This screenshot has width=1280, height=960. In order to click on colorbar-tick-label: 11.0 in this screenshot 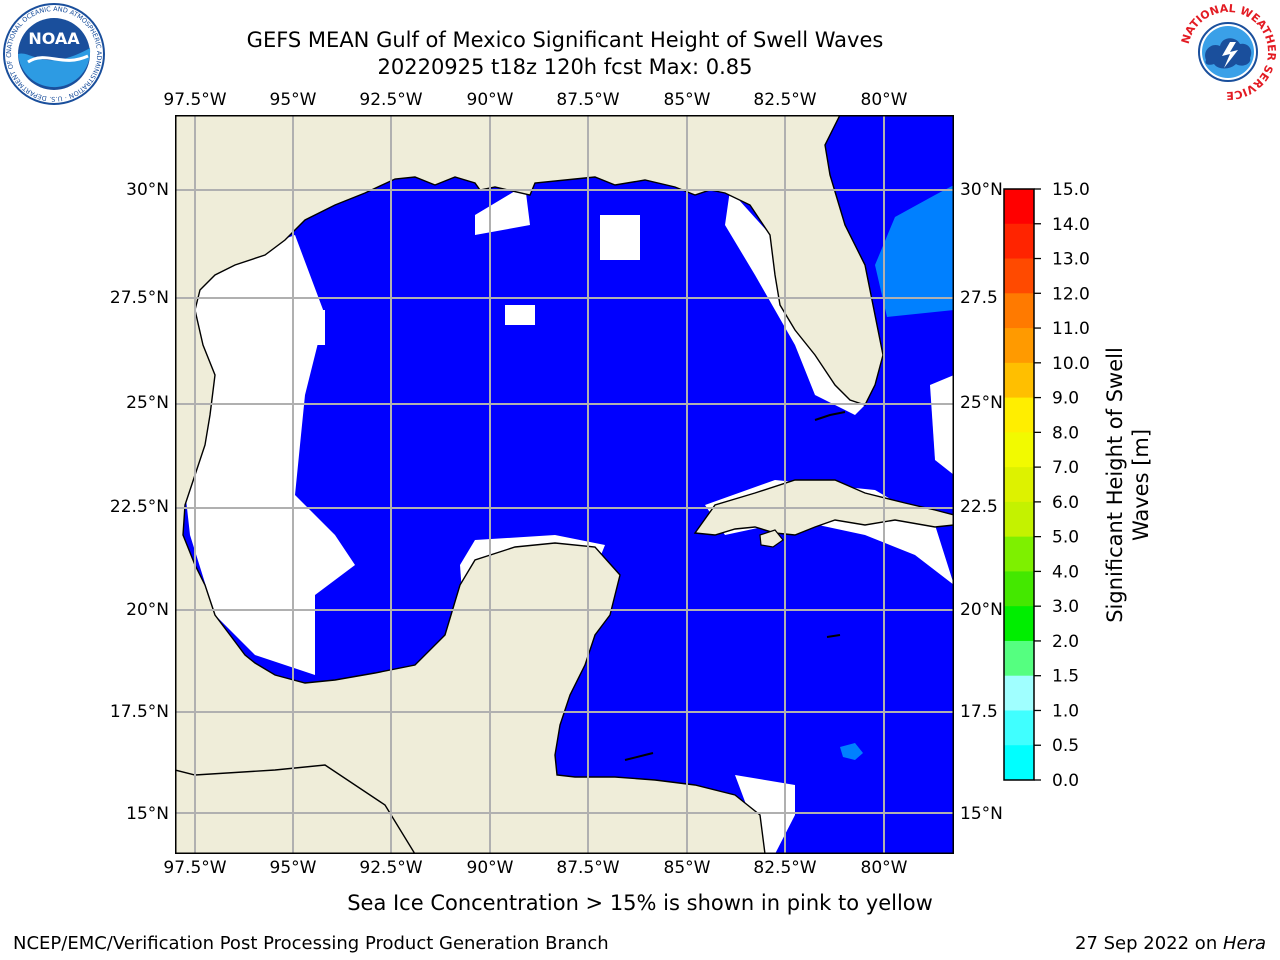, I will do `click(1071, 329)`.